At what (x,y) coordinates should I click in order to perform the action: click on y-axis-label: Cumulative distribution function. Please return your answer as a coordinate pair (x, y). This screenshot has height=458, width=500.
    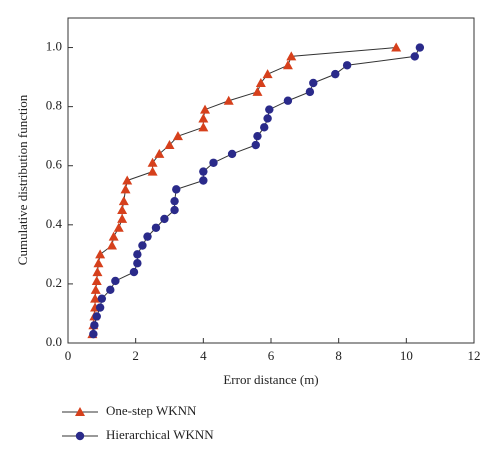
    Looking at the image, I should click on (22, 179).